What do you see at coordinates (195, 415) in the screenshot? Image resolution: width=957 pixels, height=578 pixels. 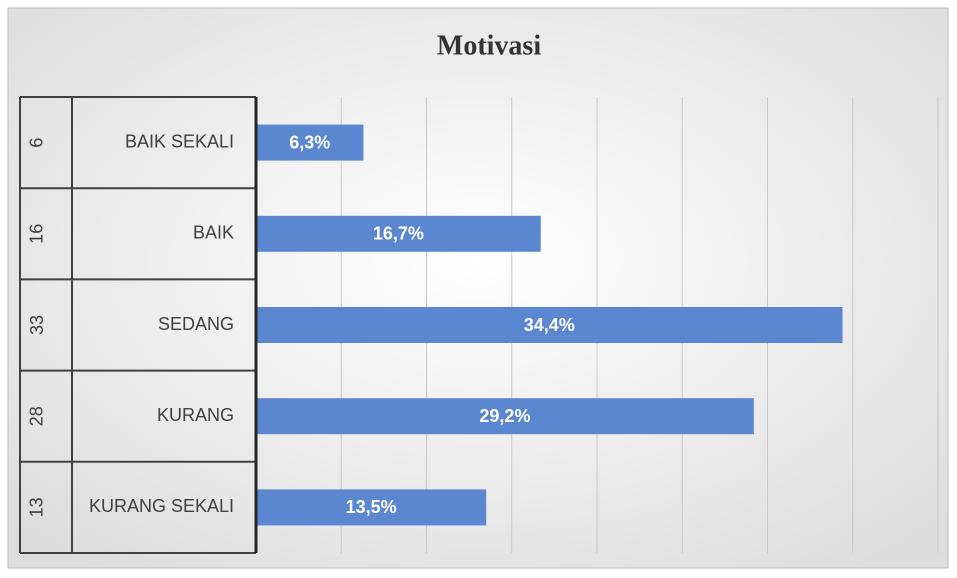 I see `y-tick-label: KURANG` at bounding box center [195, 415].